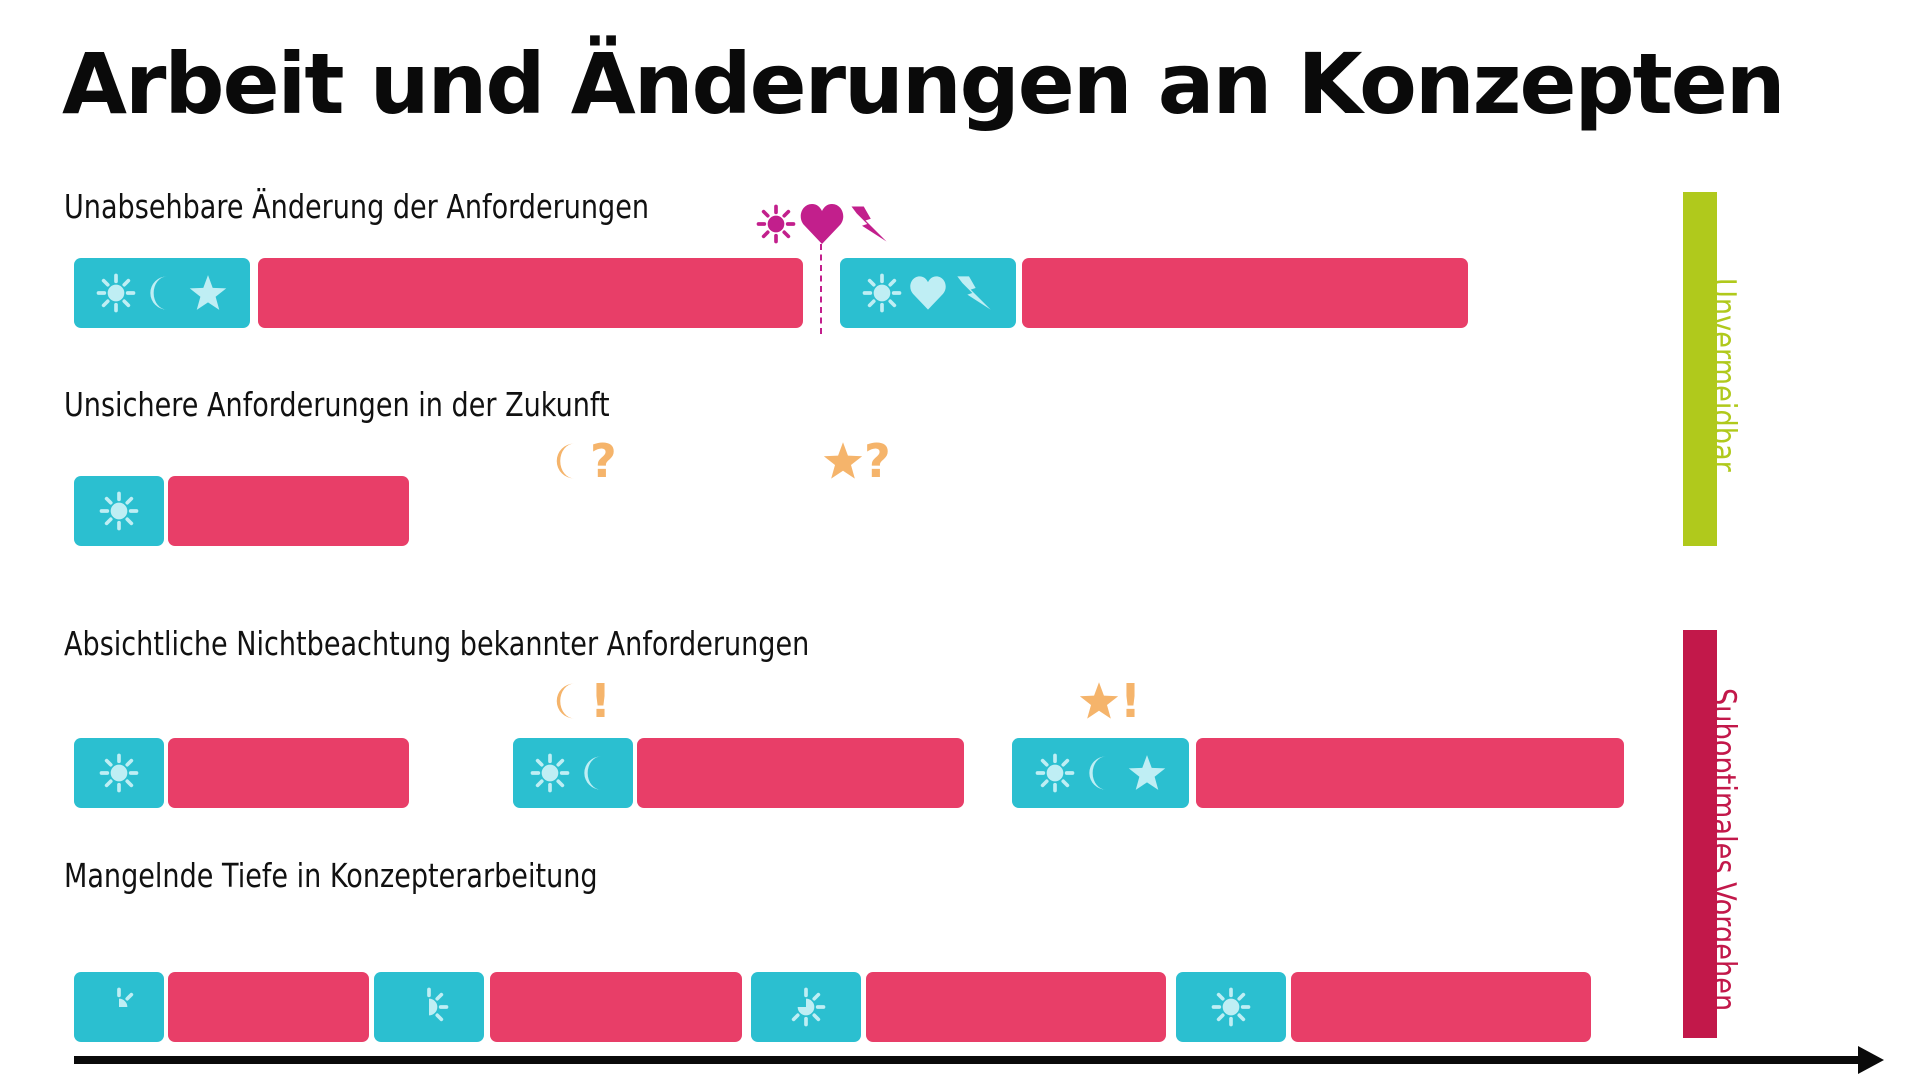  I want to click on row-label-unforeseeable-changes: Unabsehbare Änderung der Anforderungen, so click(357, 206).